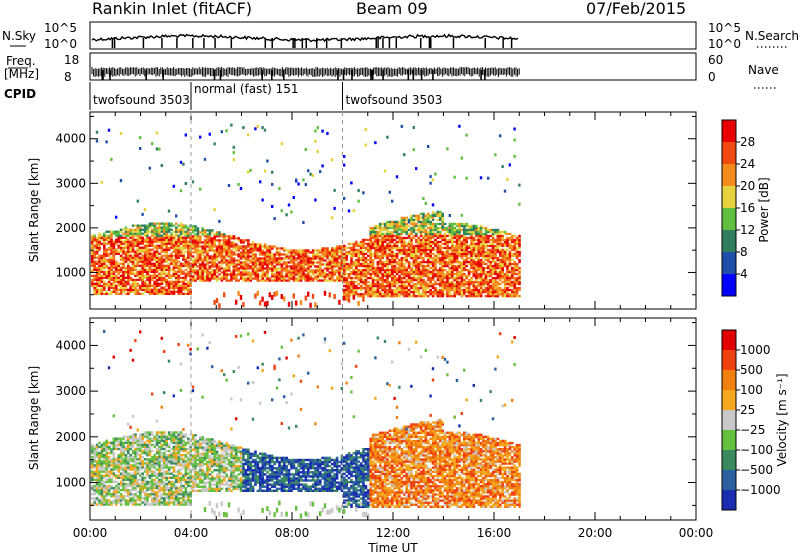 The image size is (800, 554). Describe the element at coordinates (712, 77) in the screenshot. I see `freq-right-tick-bottom: 0` at that location.